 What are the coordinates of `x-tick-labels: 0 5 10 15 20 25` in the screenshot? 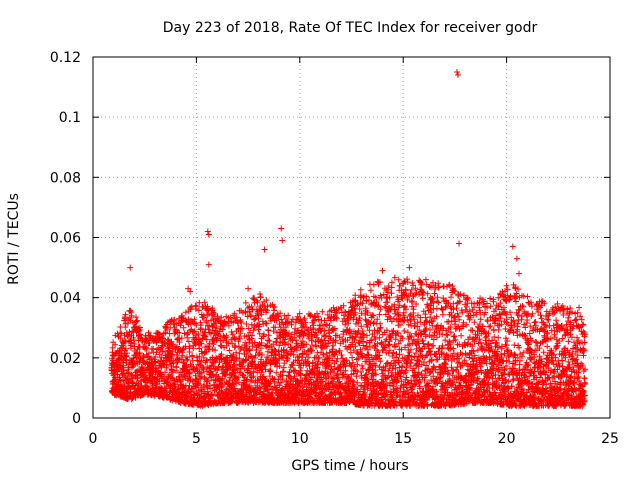 It's located at (354, 439).